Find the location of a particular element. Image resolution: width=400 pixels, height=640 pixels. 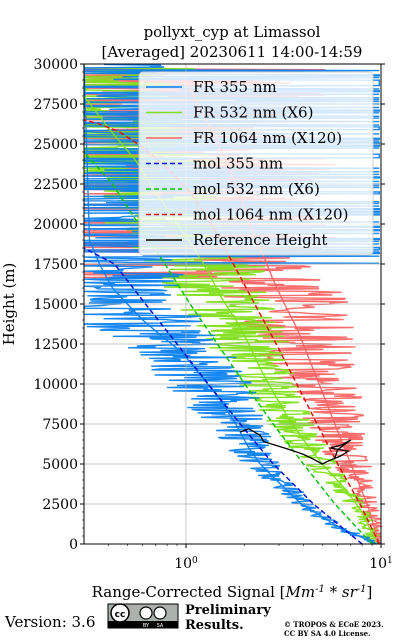

y-axis-label: Height (m) is located at coordinates (9, 304).